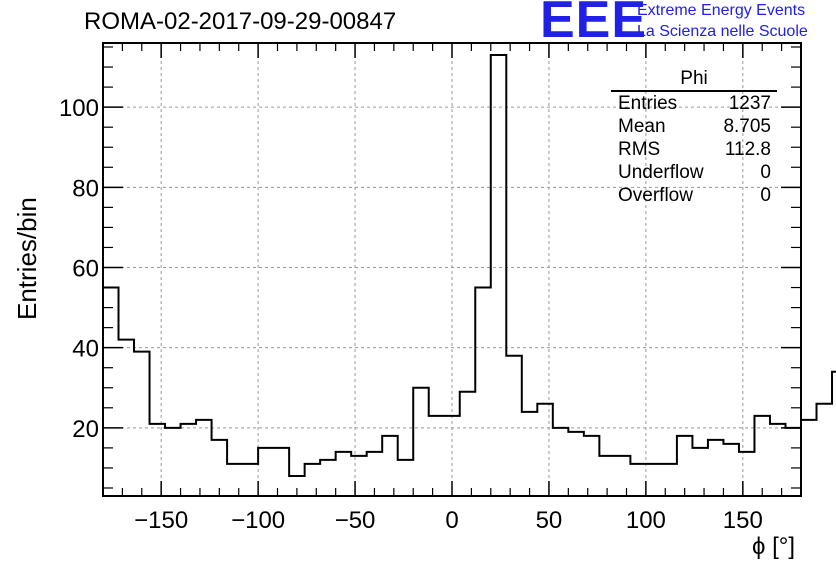 This screenshot has width=836, height=572. Describe the element at coordinates (646, 520) in the screenshot. I see `x-tick-label: 100` at that location.